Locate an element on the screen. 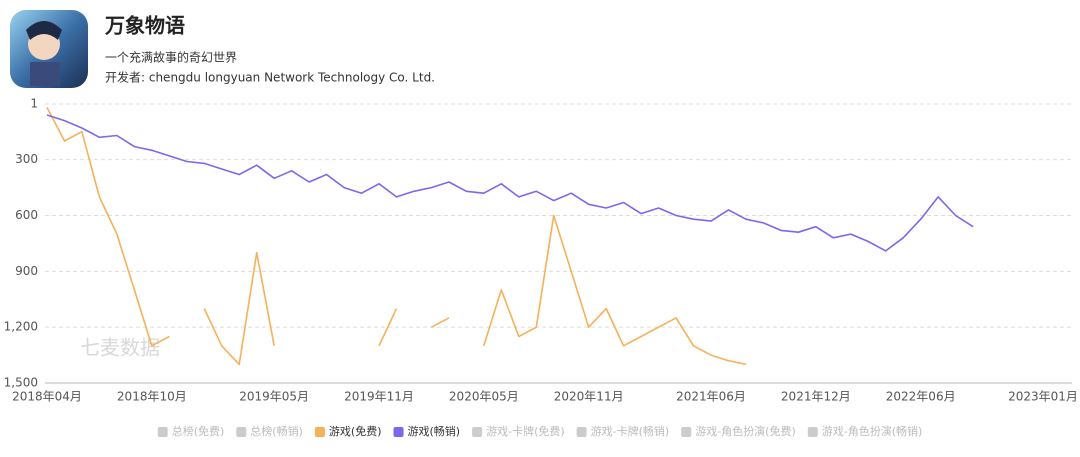 The height and width of the screenshot is (457, 1080). y-tick-label: 1,500 is located at coordinates (21, 383).